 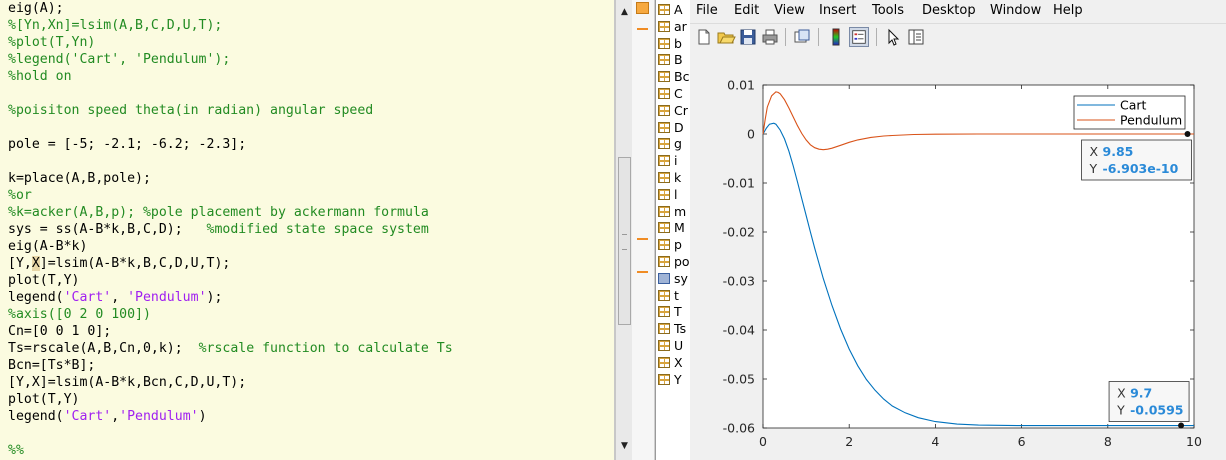 What do you see at coordinates (103, 348) in the screenshot?
I see `code-token: Ts=rscale(A,B,Cn,0,k);` at bounding box center [103, 348].